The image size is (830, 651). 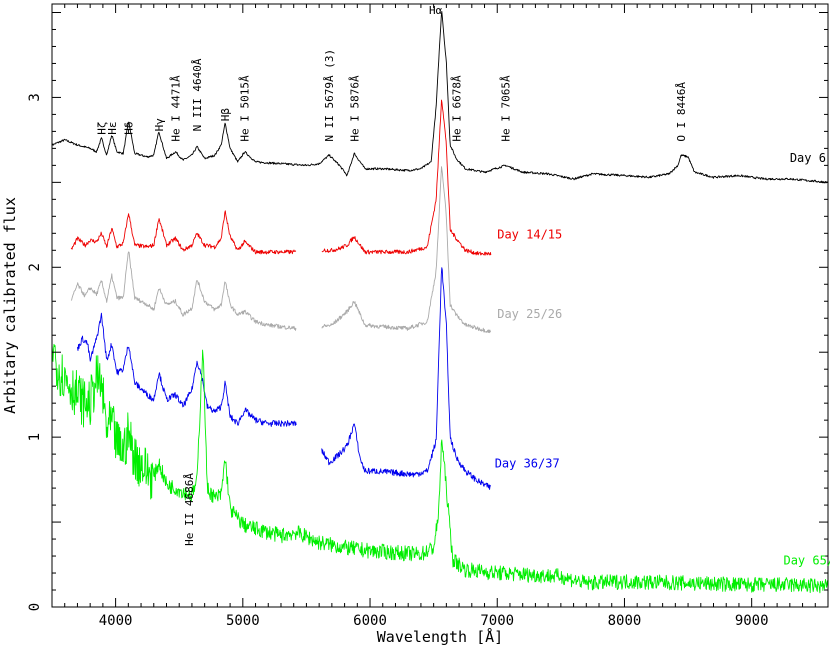 What do you see at coordinates (112, 128) in the screenshot?
I see `line-id-label: Hε` at bounding box center [112, 128].